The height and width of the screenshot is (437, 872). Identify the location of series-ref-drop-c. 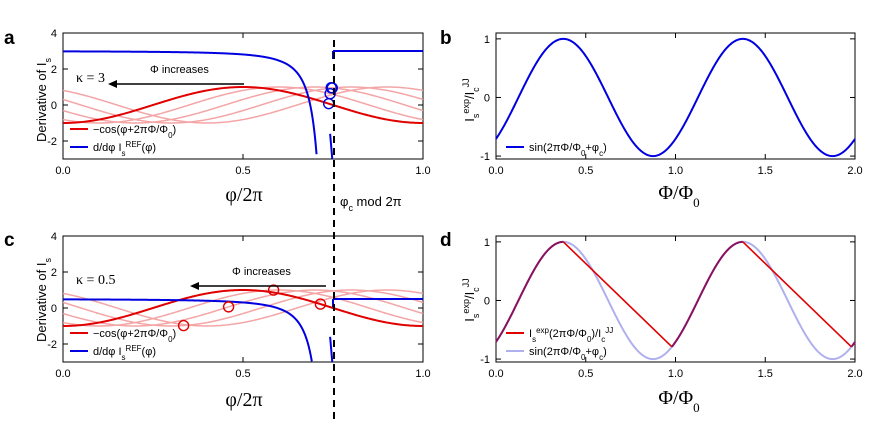
(331, 349).